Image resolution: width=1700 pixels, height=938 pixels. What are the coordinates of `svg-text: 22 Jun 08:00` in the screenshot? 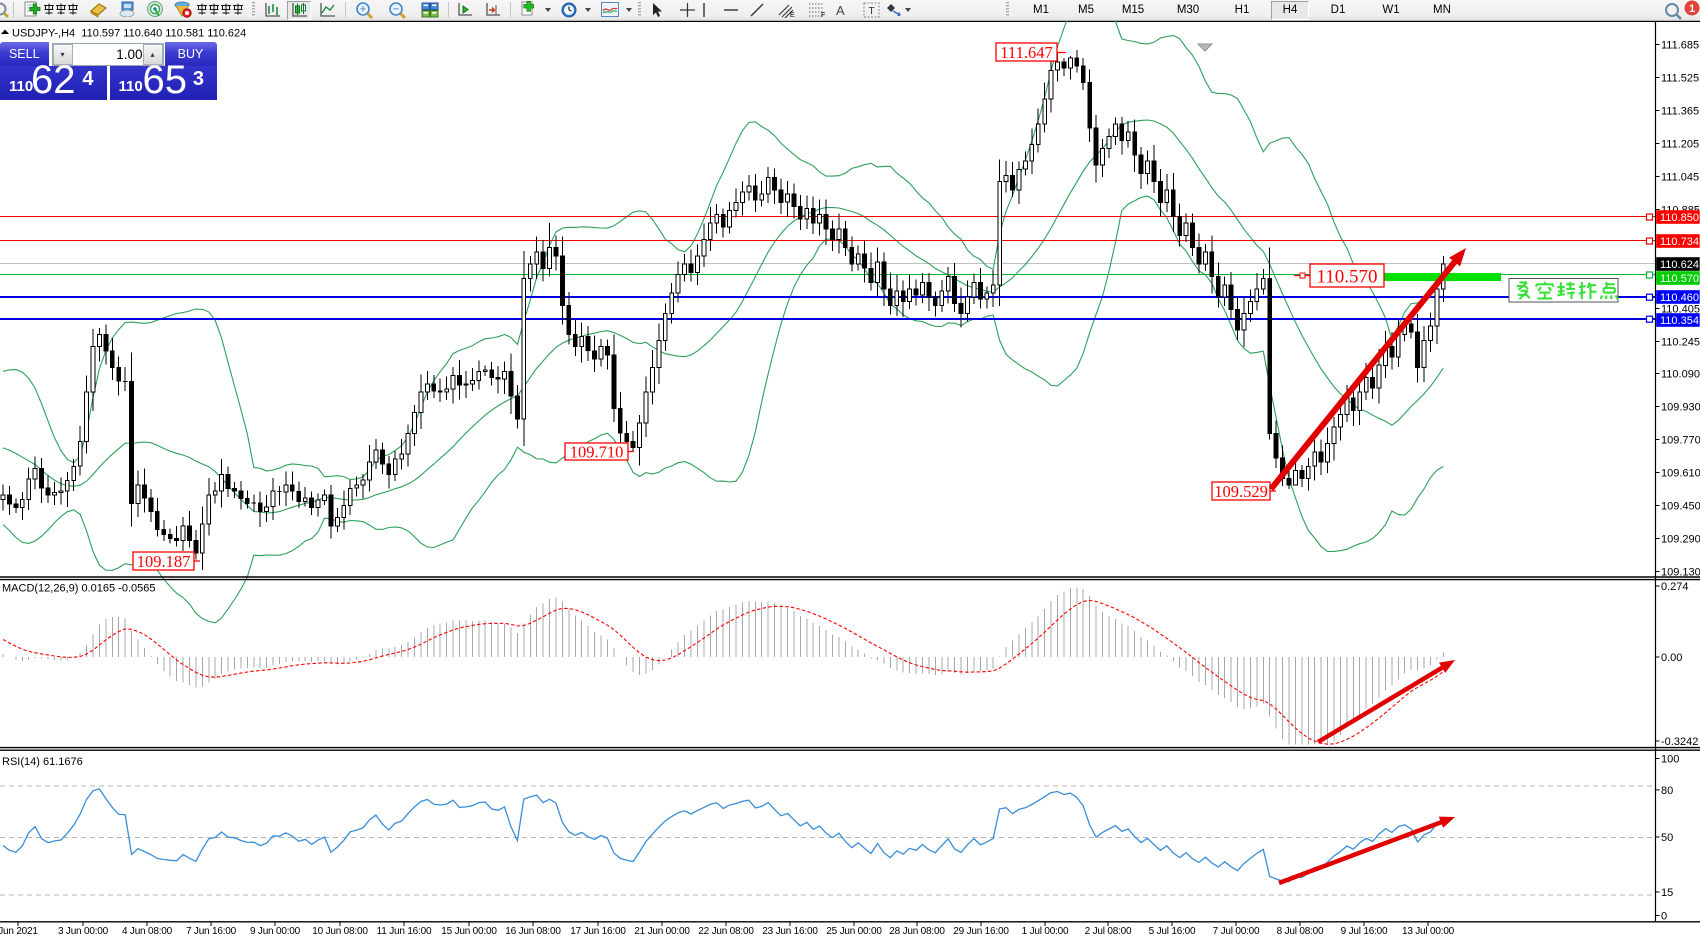 It's located at (726, 931).